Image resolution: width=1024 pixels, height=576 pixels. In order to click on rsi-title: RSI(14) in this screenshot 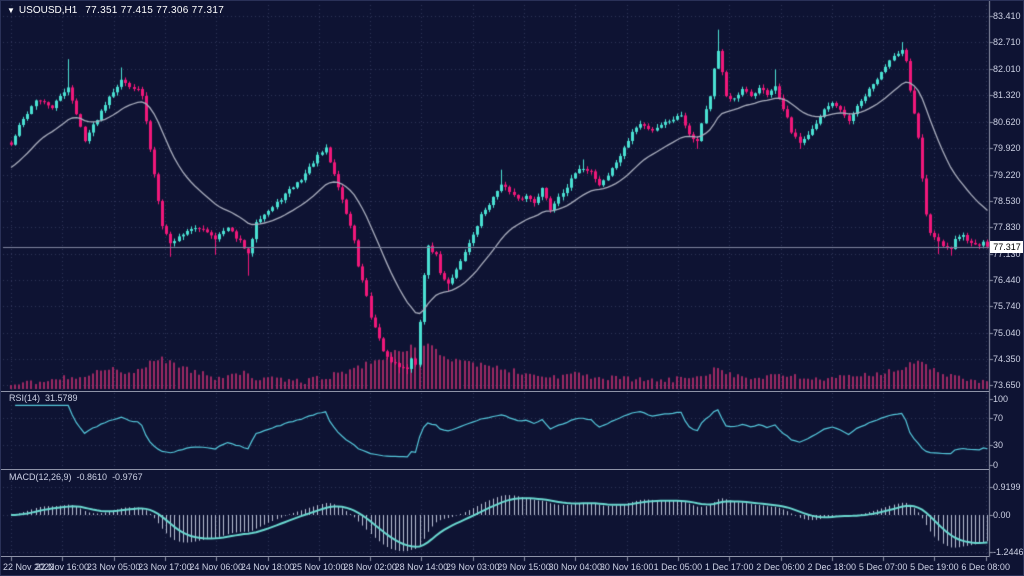, I will do `click(25, 398)`.